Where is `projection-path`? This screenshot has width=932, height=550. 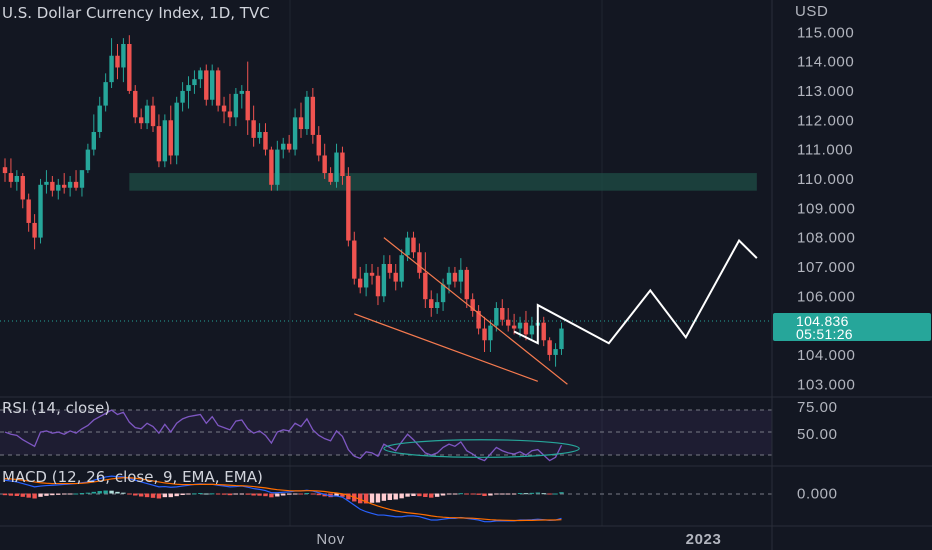 projection-path is located at coordinates (635, 291).